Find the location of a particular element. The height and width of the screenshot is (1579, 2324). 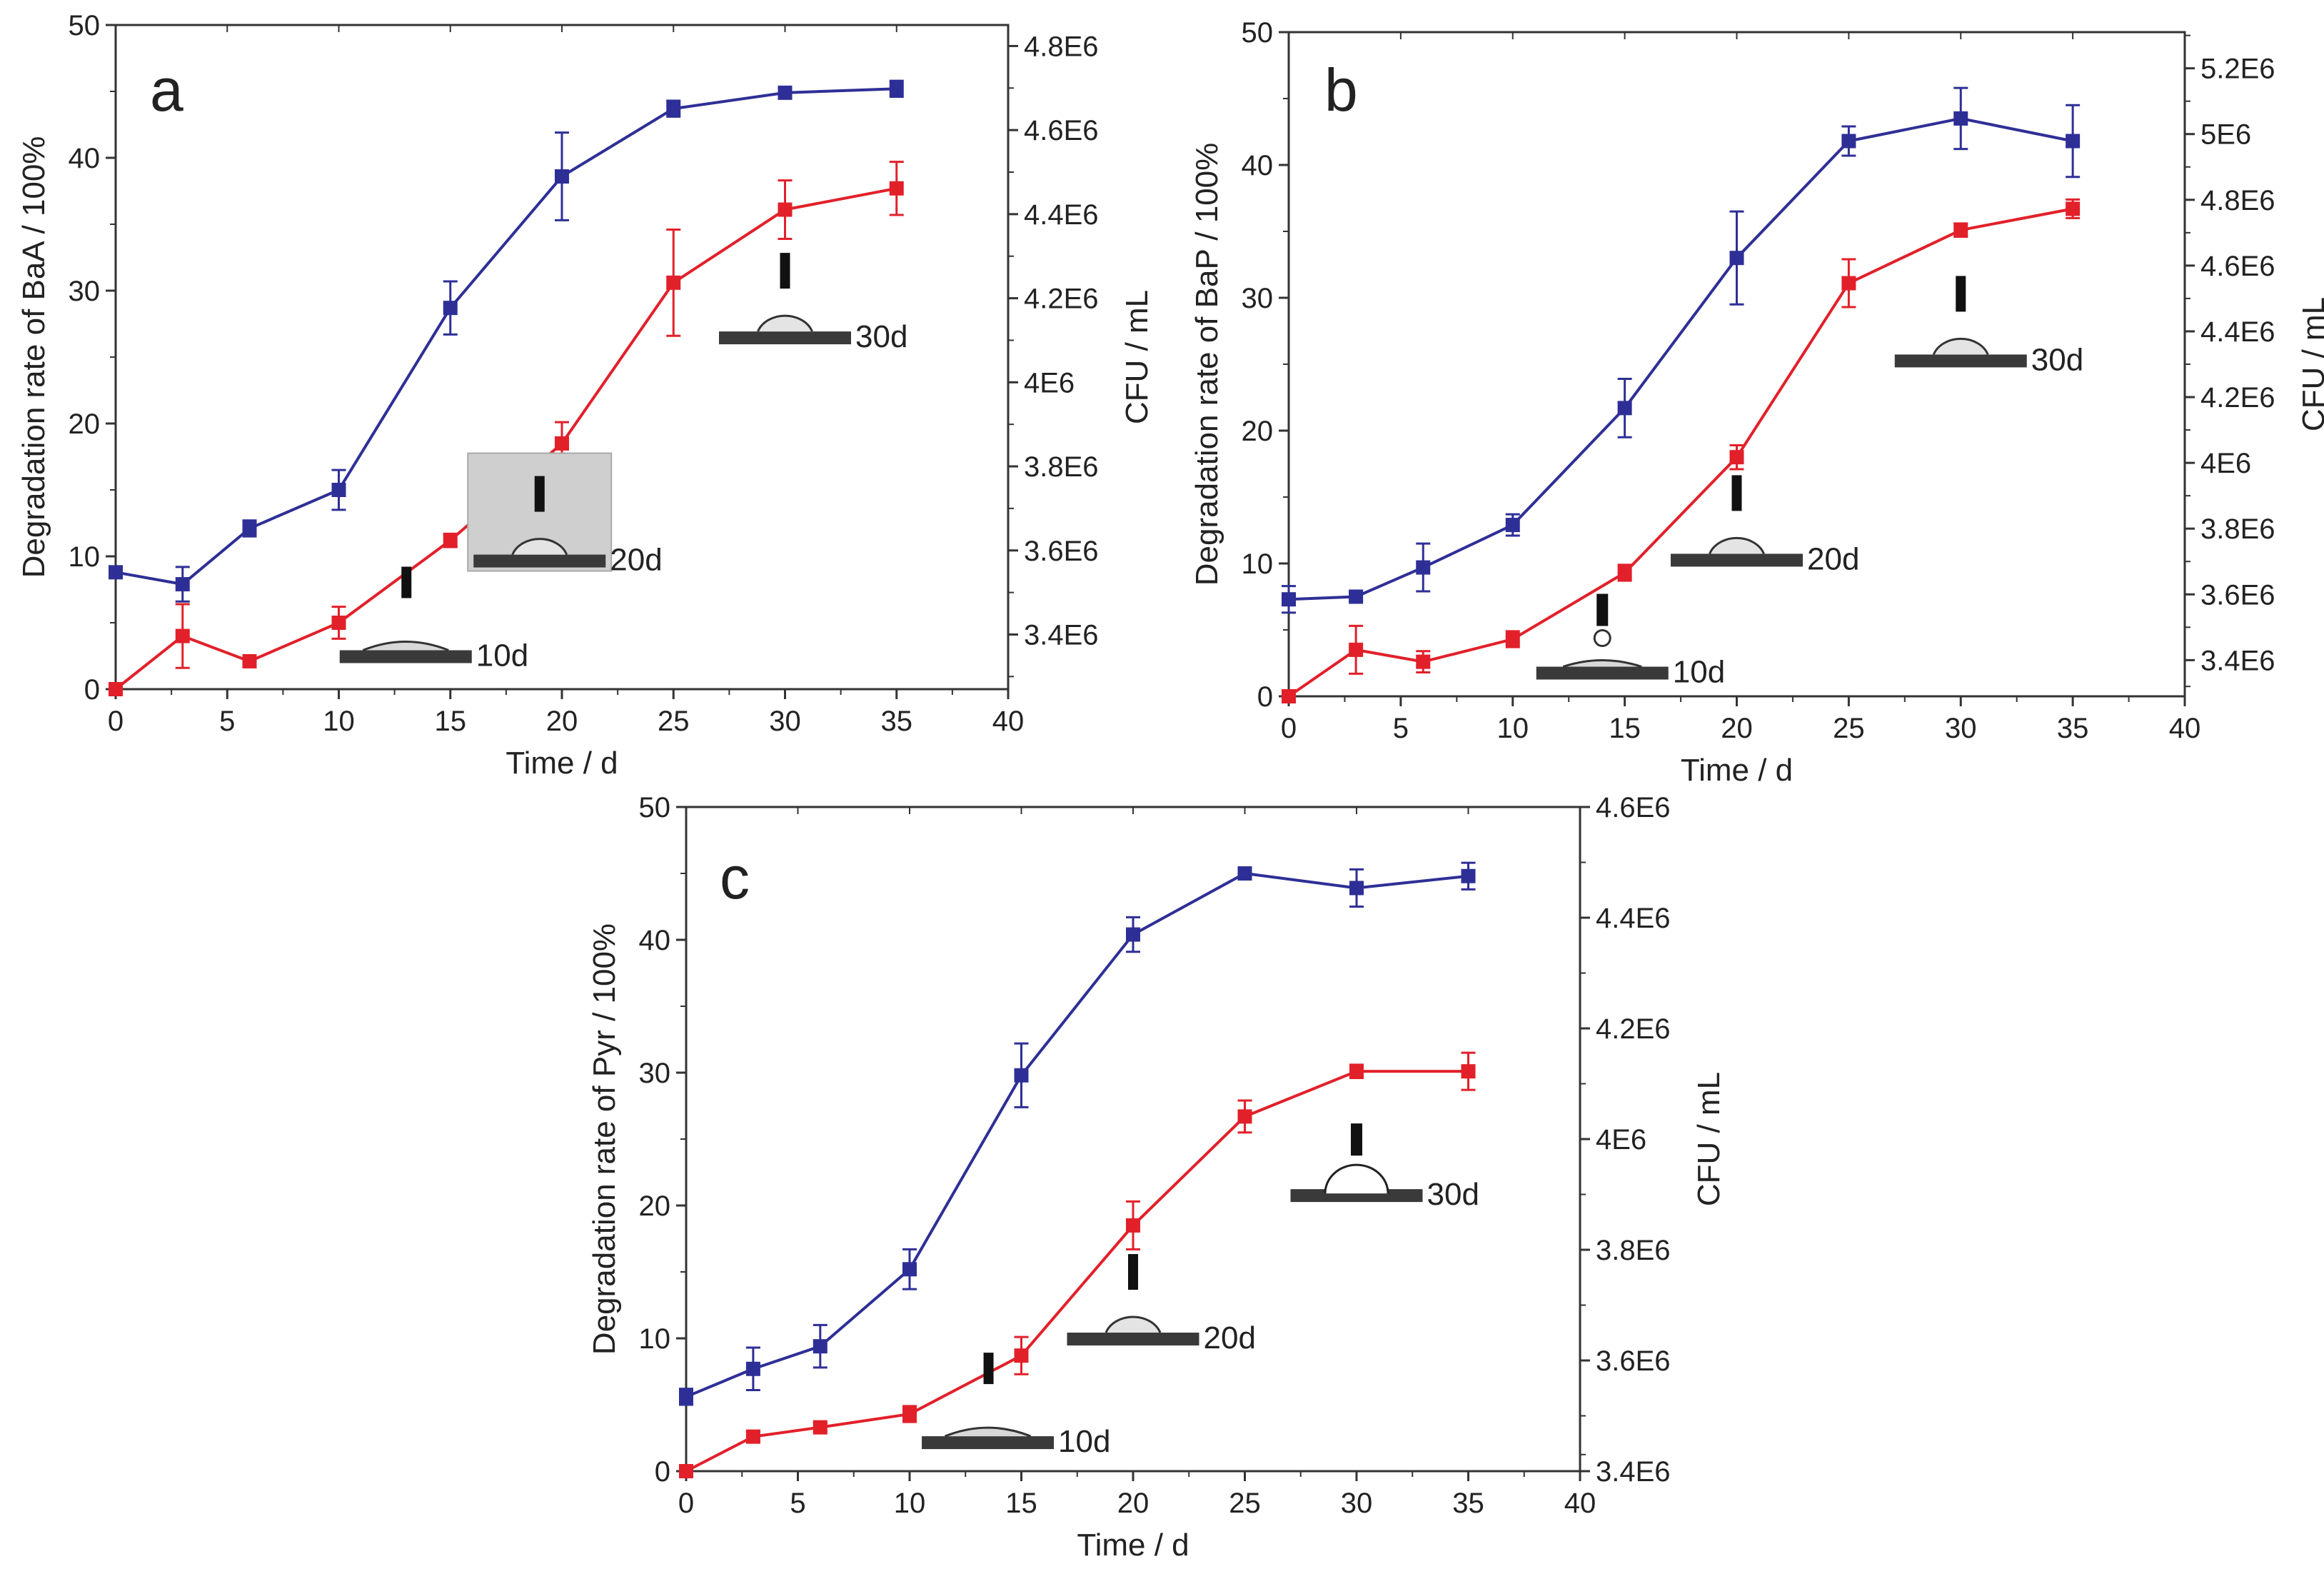

y2-tick-label: 5E6 is located at coordinates (2226, 135).